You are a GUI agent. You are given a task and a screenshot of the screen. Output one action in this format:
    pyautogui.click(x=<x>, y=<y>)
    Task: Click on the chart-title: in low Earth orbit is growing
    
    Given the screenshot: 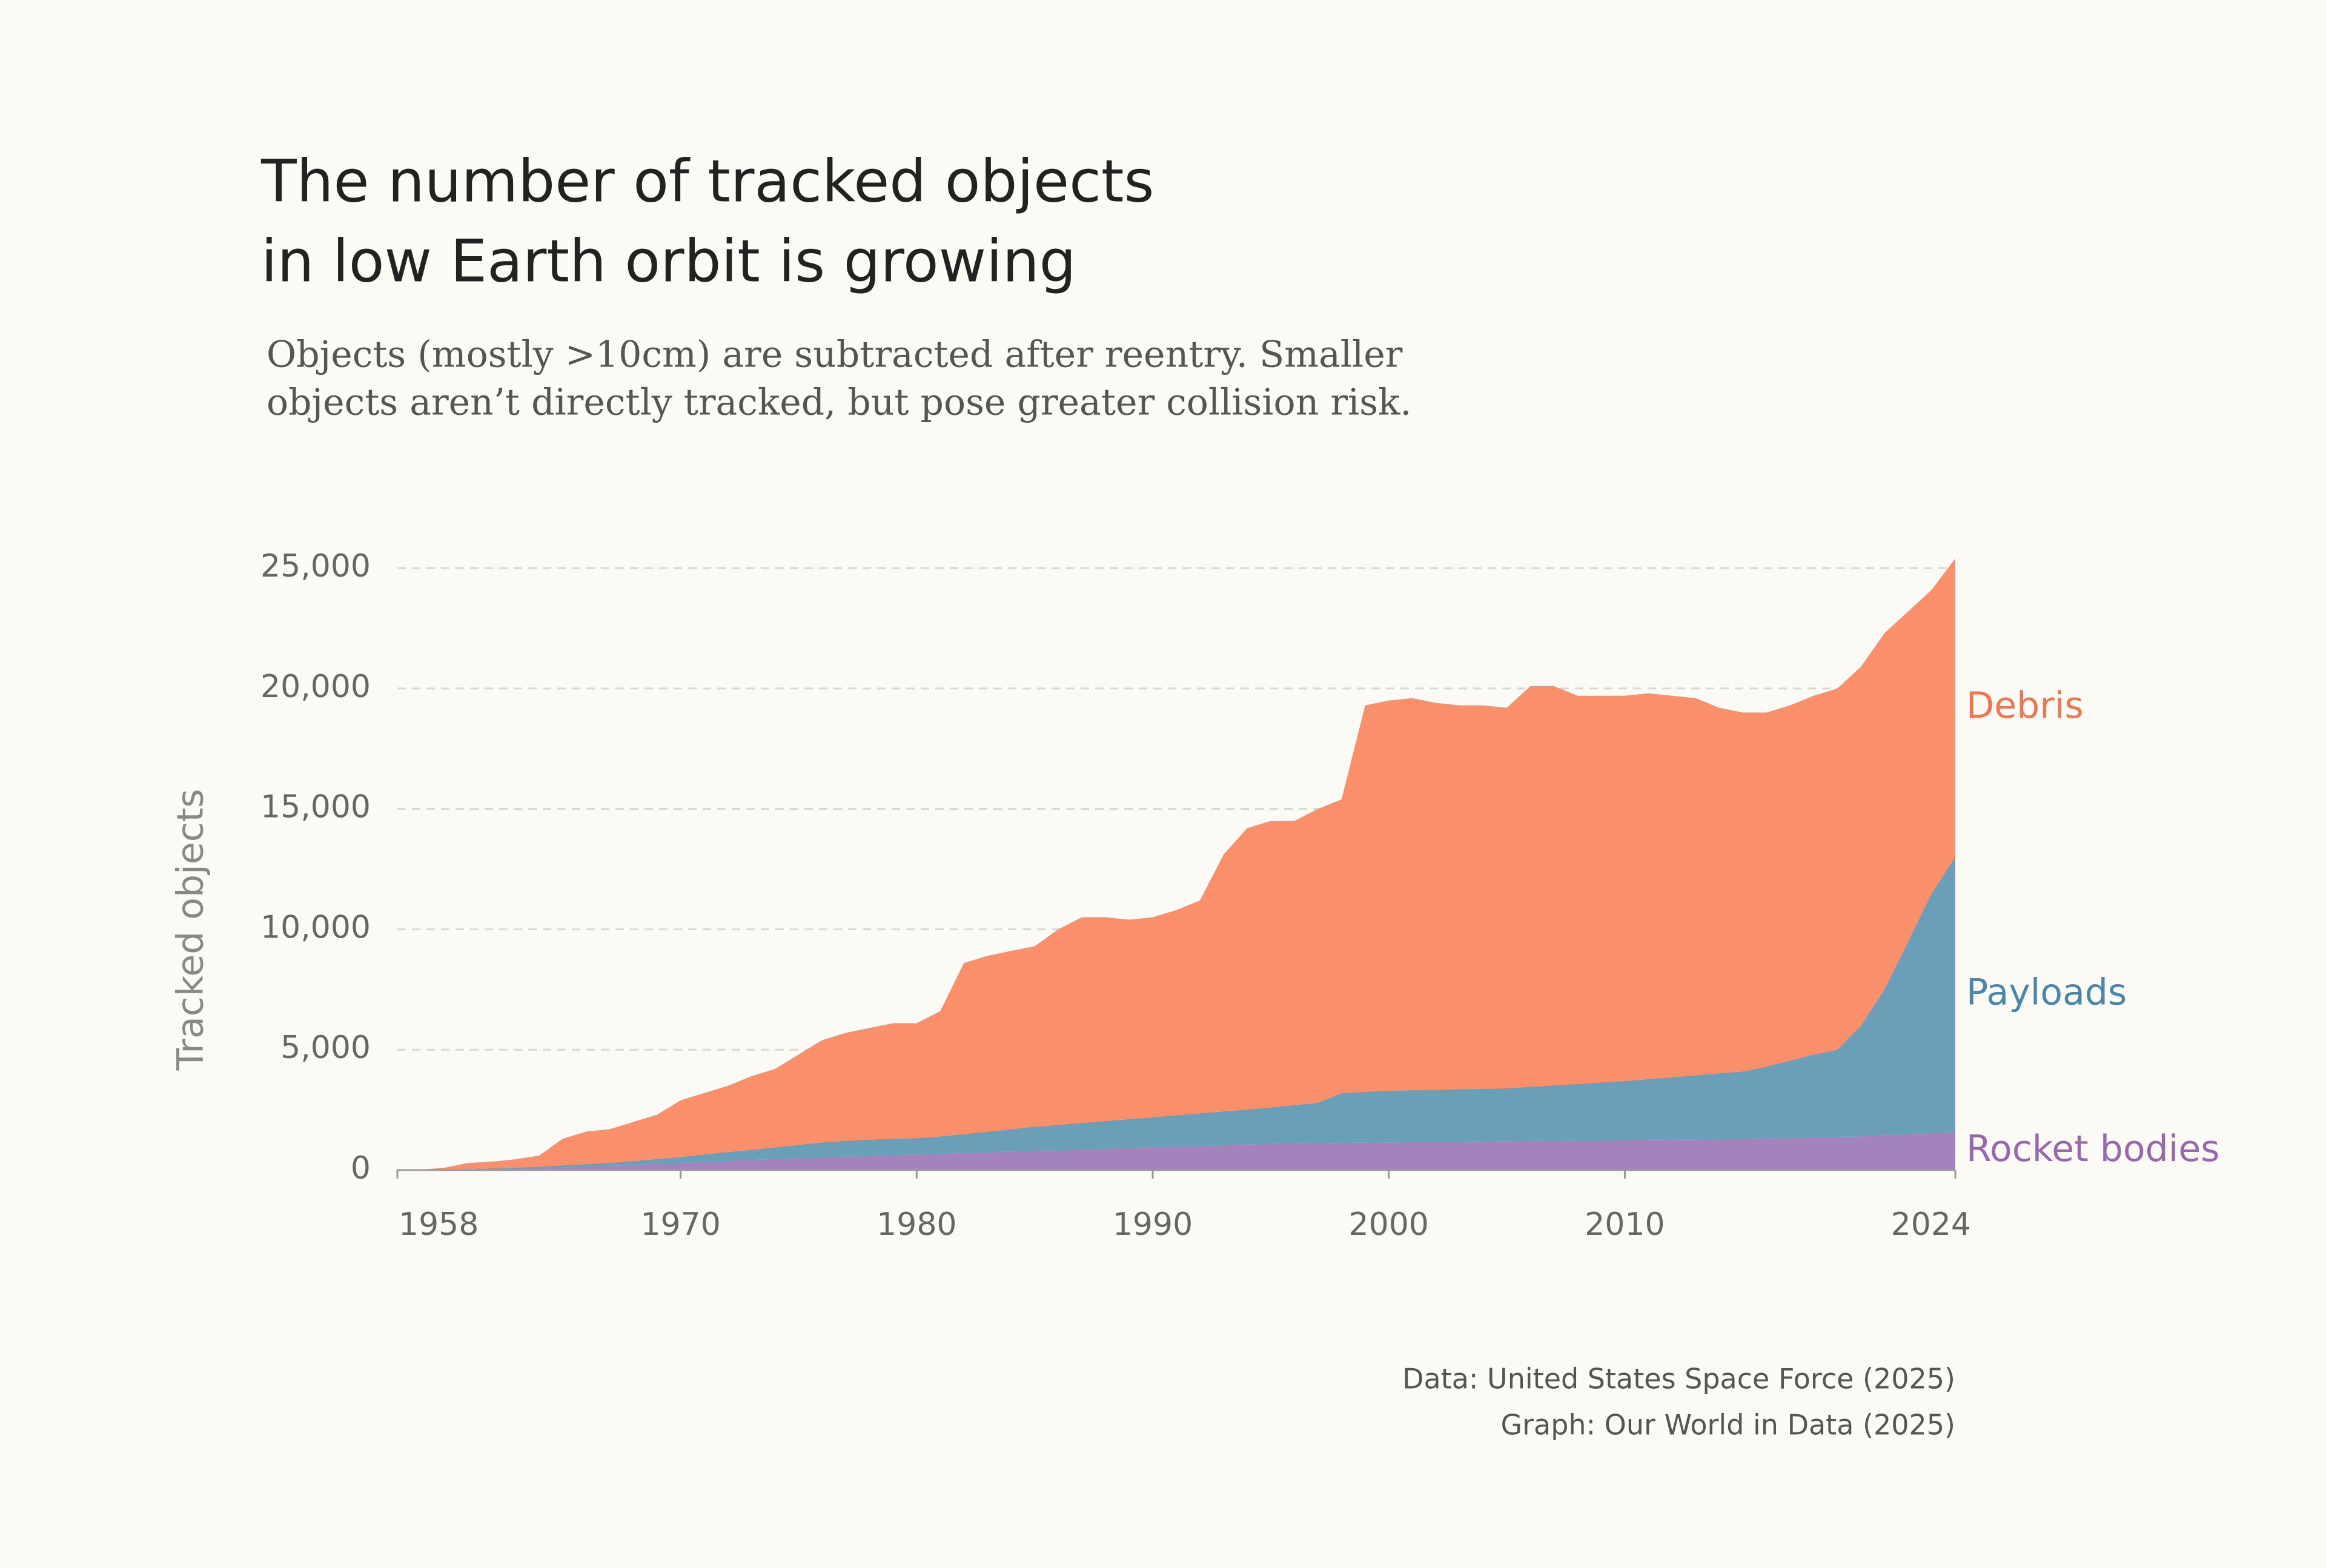 What is the action you would take?
    pyautogui.click(x=668, y=261)
    